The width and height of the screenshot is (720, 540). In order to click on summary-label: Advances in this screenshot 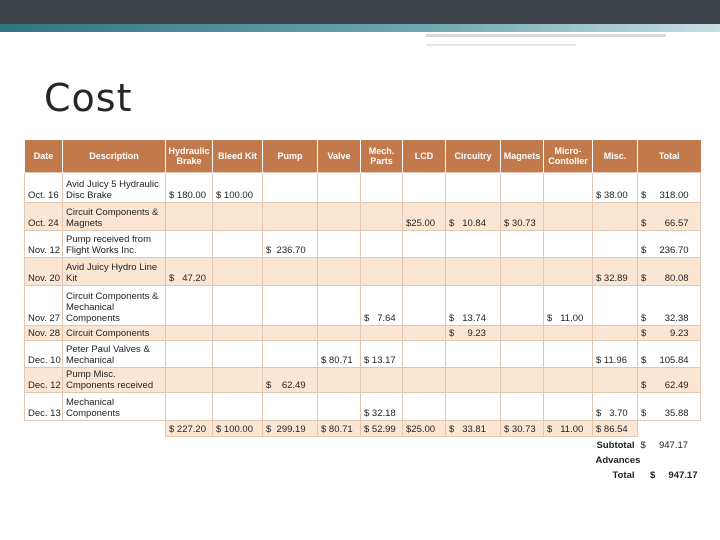, I will do `click(618, 460)`.